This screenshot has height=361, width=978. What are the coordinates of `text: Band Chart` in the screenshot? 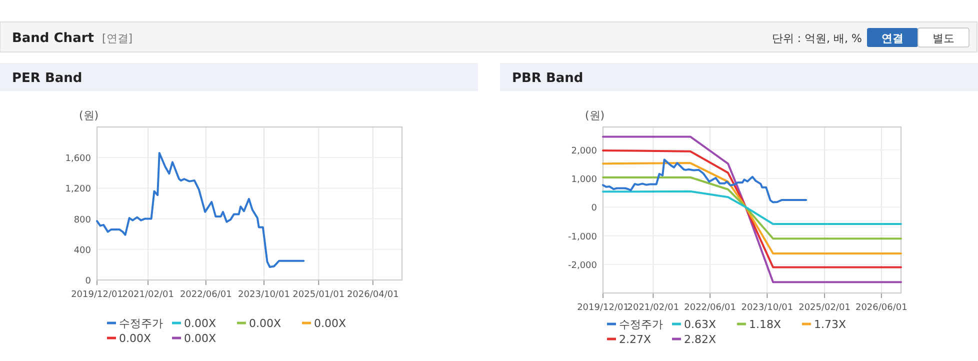 It's located at (53, 38).